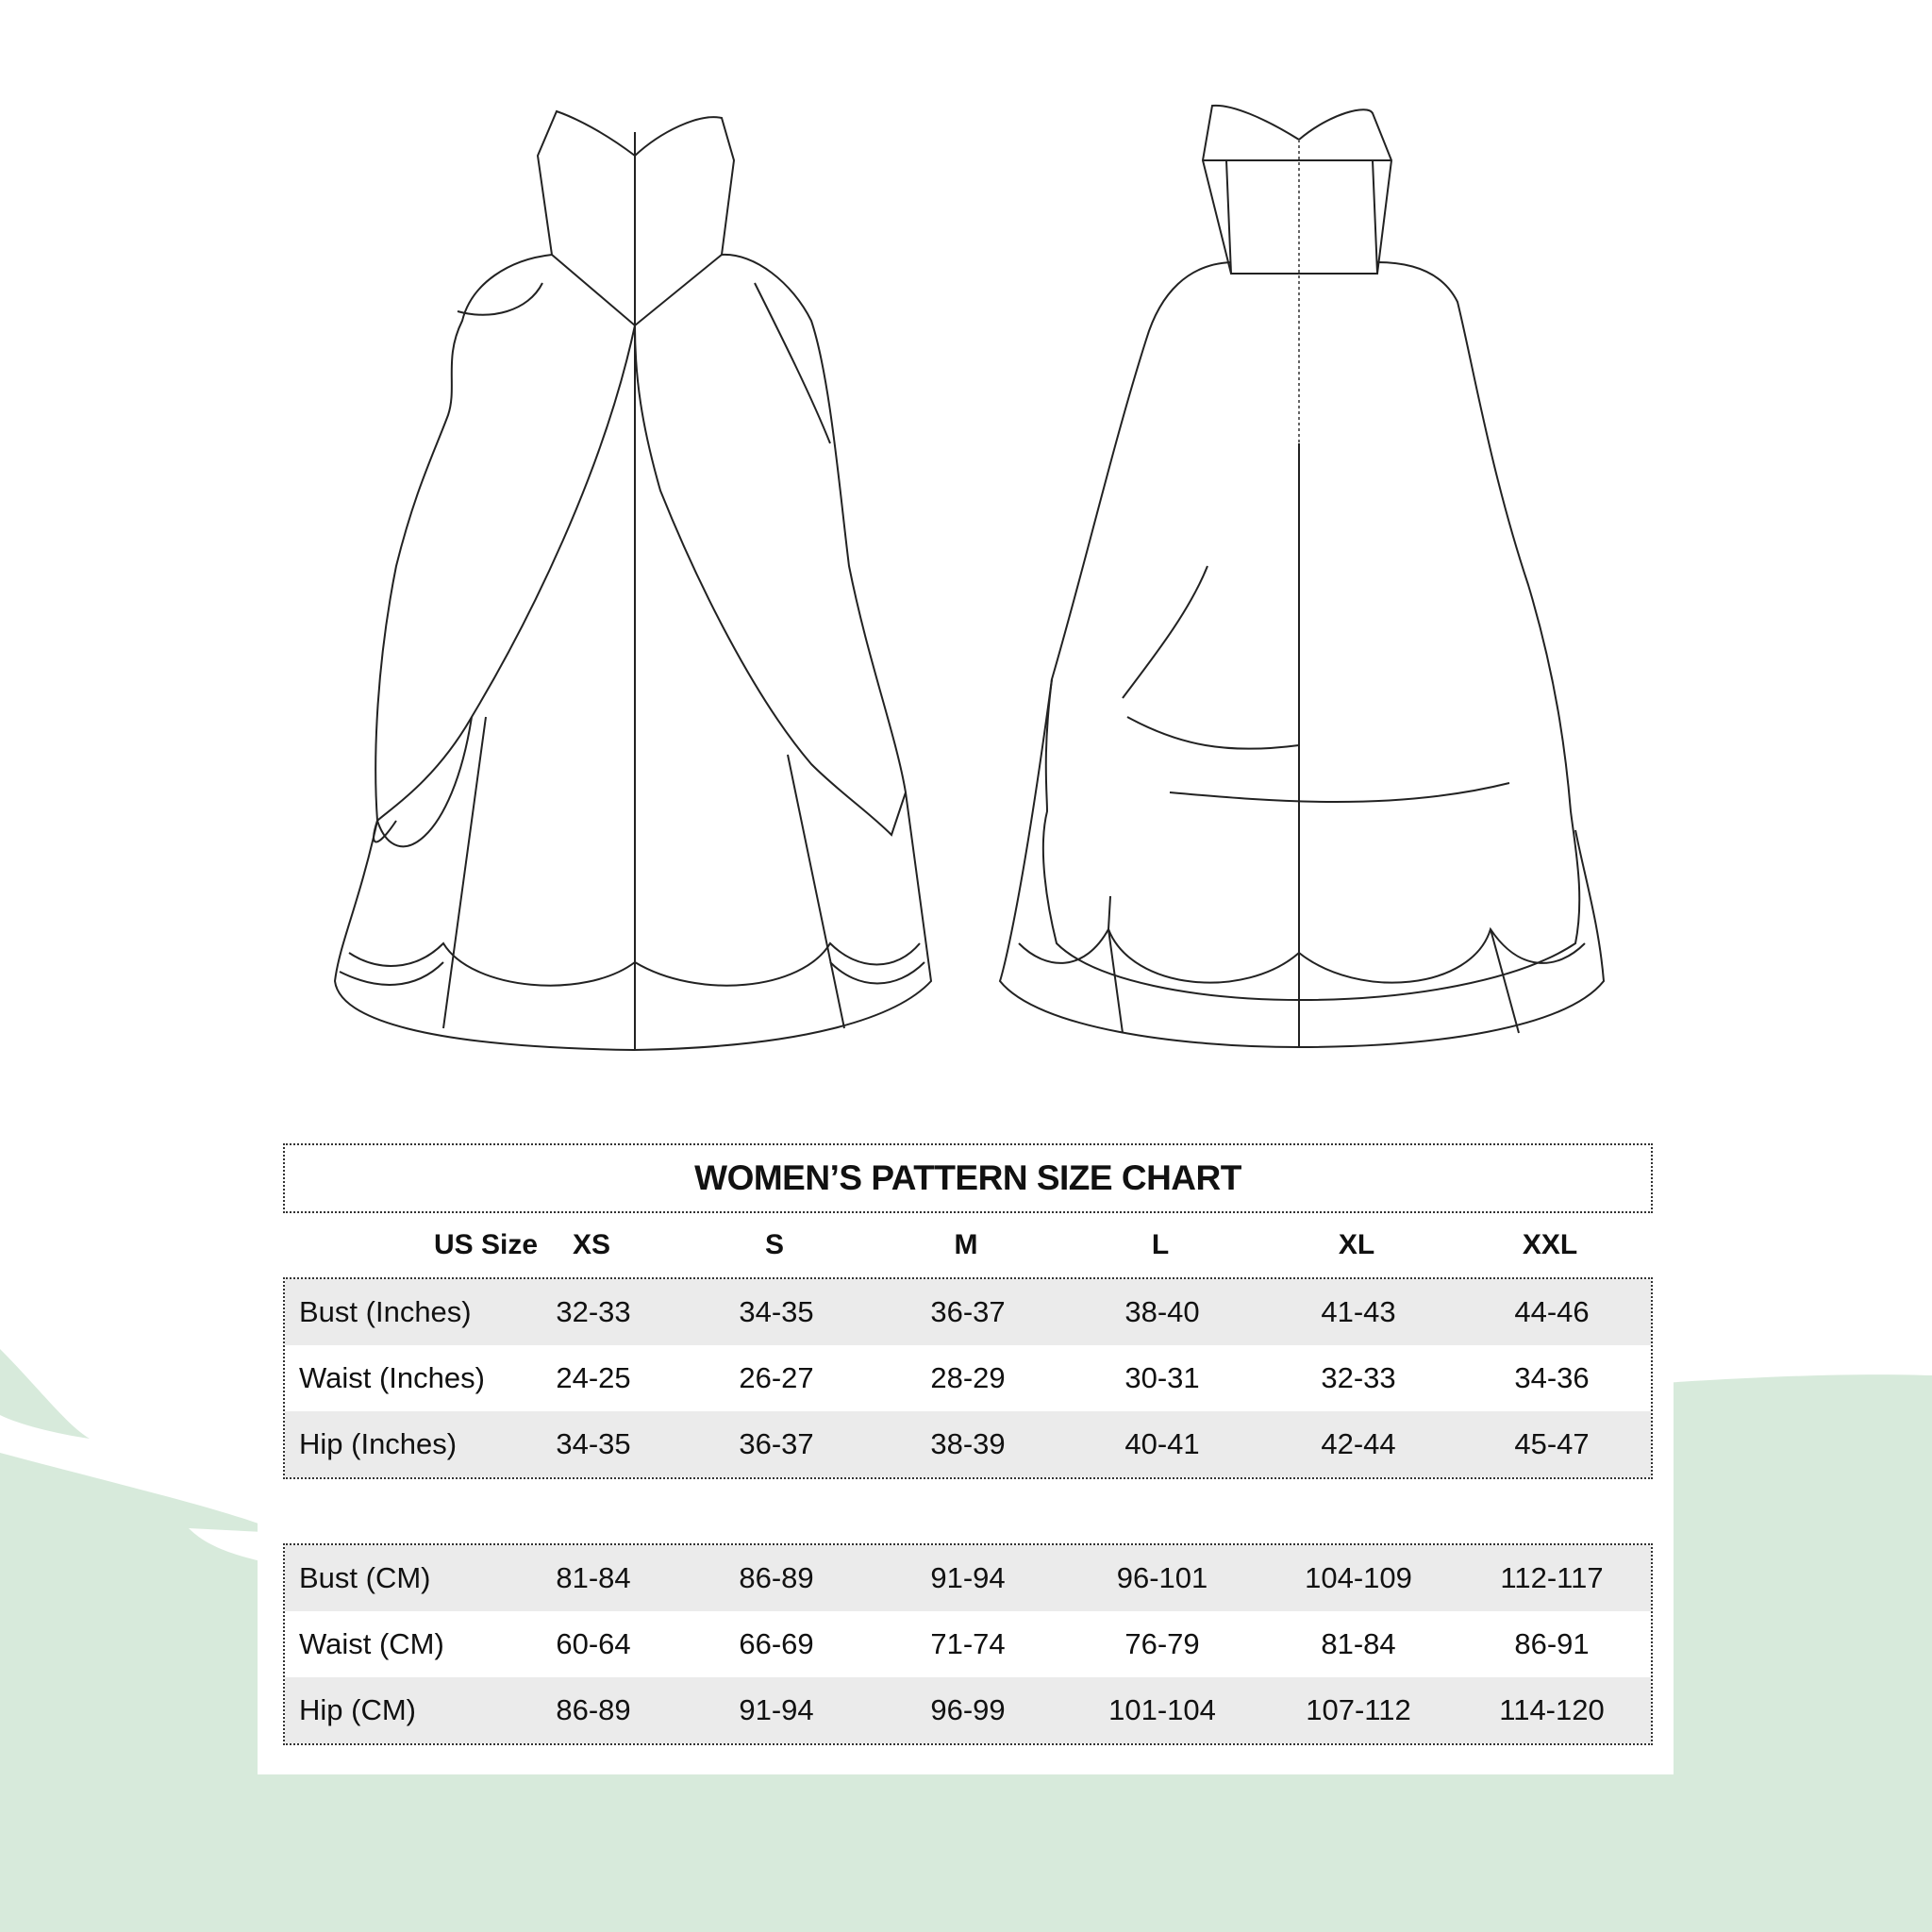 This screenshot has height=1932, width=1932. Describe the element at coordinates (594, 1378) in the screenshot. I see `size-value: 24-25` at that location.